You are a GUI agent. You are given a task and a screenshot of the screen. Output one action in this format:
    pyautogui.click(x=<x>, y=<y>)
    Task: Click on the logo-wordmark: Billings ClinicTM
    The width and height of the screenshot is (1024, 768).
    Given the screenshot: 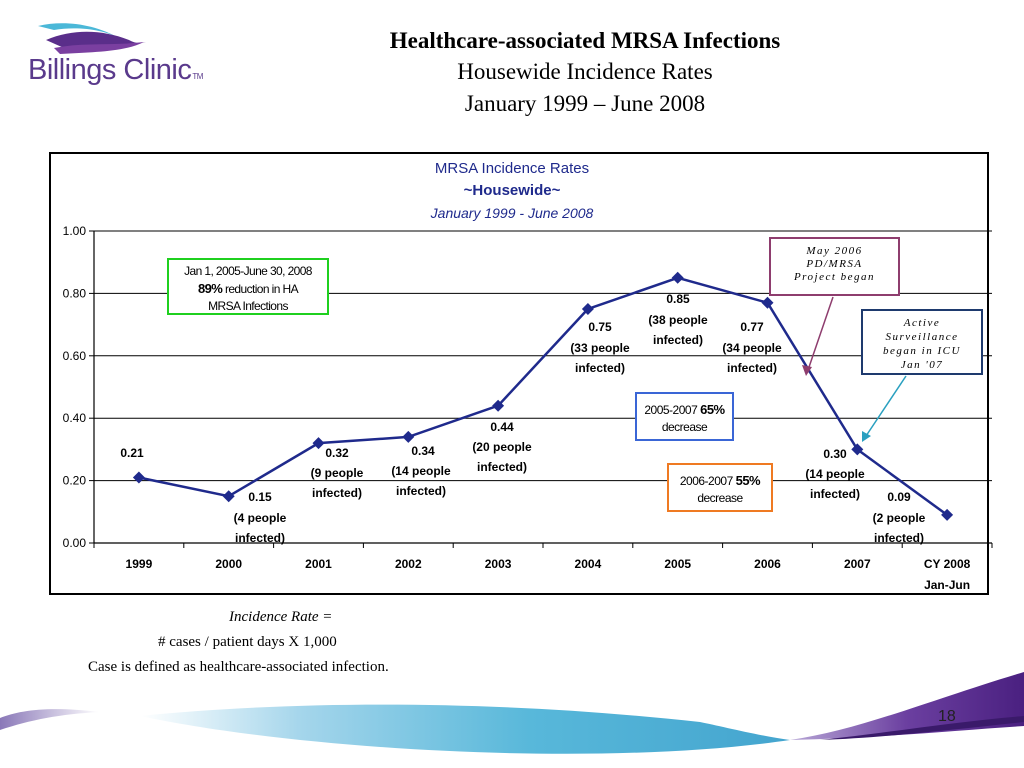 What is the action you would take?
    pyautogui.click(x=115, y=70)
    